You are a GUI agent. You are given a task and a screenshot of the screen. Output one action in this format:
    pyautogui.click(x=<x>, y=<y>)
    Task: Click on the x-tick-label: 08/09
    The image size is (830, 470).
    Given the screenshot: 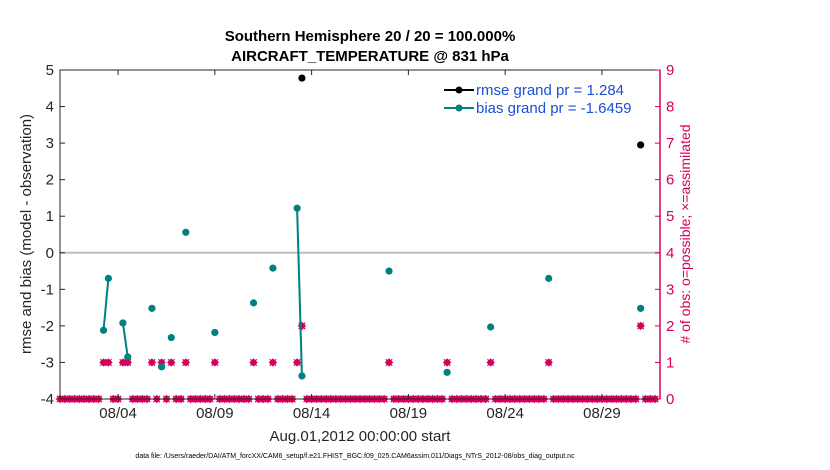 What is the action you would take?
    pyautogui.click(x=215, y=413)
    